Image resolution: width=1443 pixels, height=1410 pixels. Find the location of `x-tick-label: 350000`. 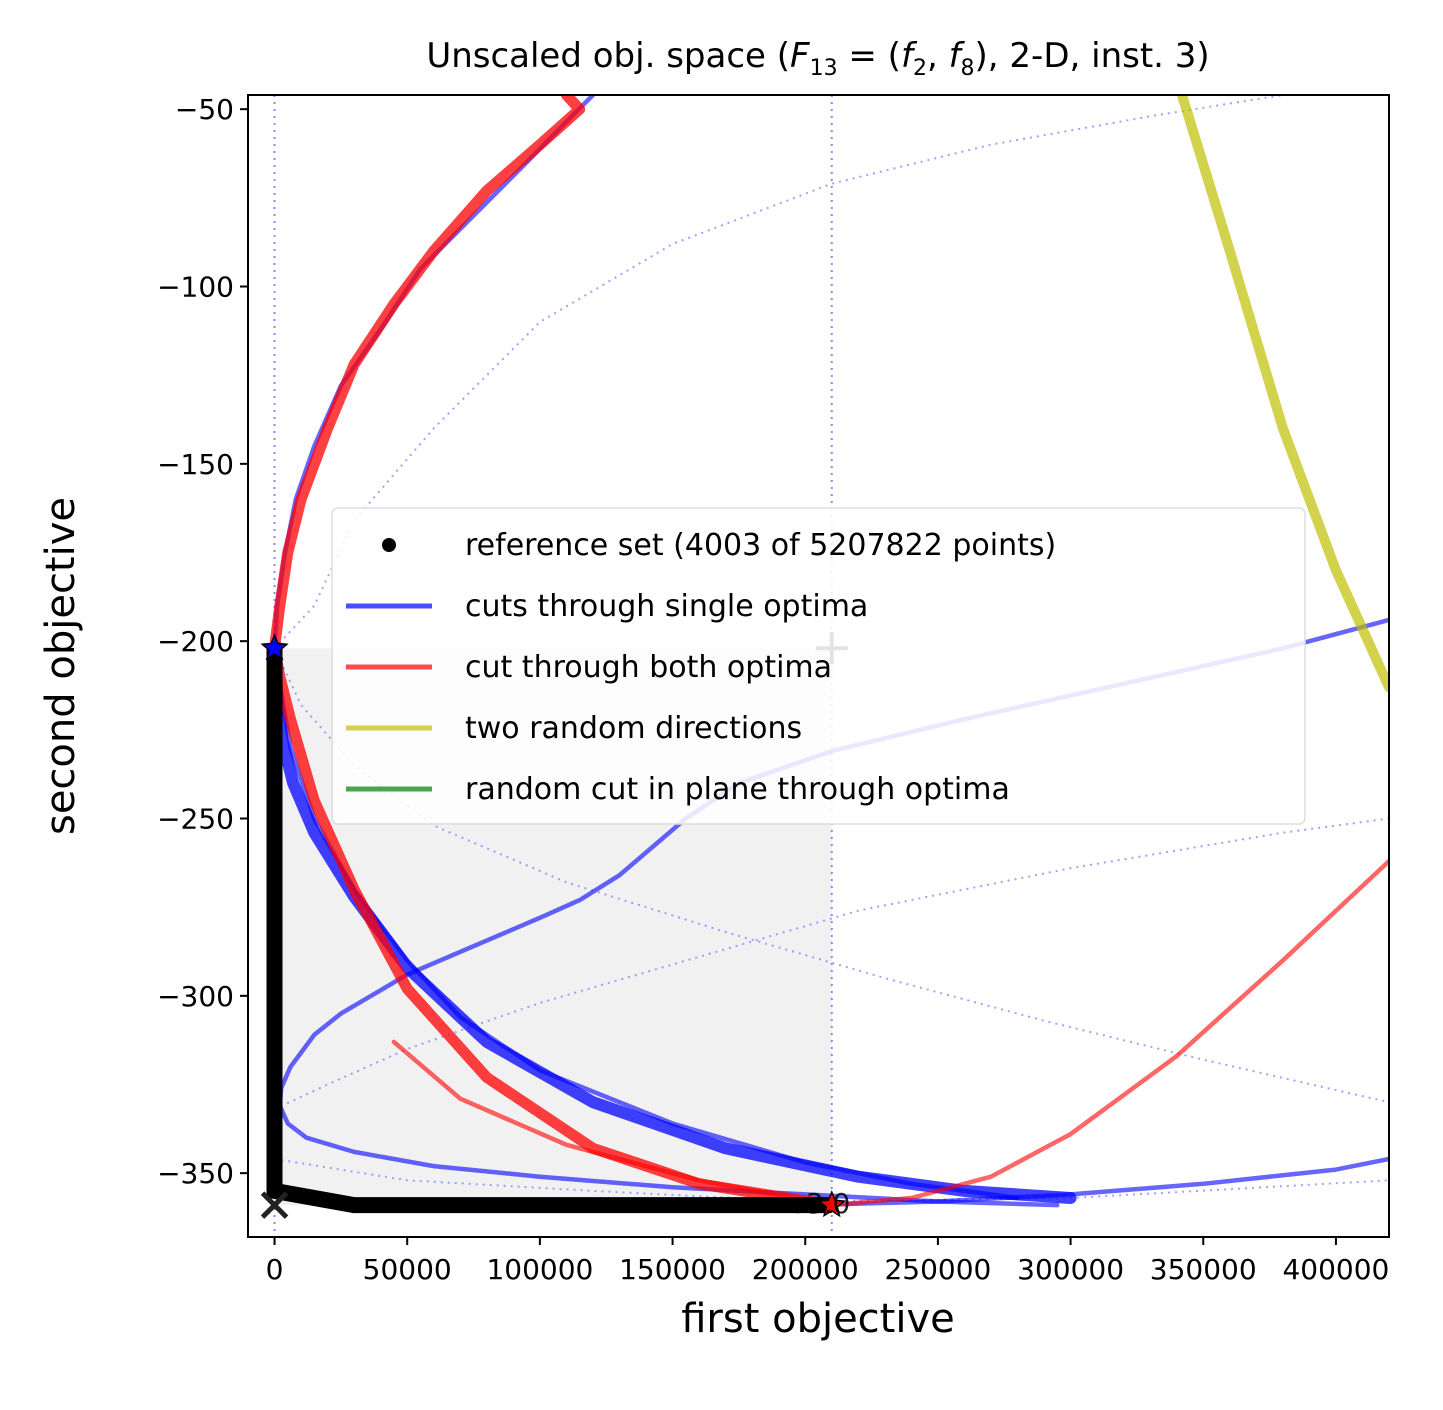

x-tick-label: 350000 is located at coordinates (1203, 1269).